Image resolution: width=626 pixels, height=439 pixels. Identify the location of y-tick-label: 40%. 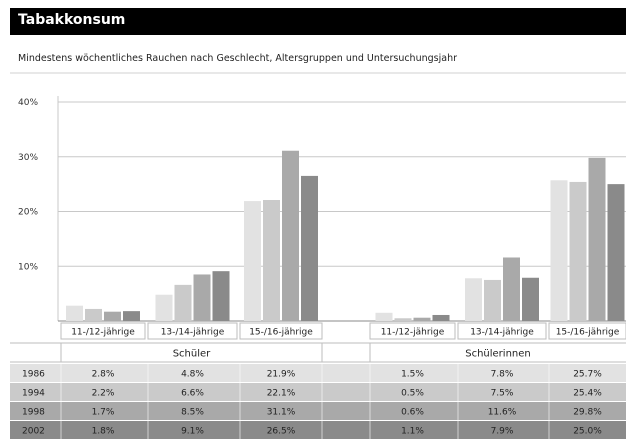
(28, 103).